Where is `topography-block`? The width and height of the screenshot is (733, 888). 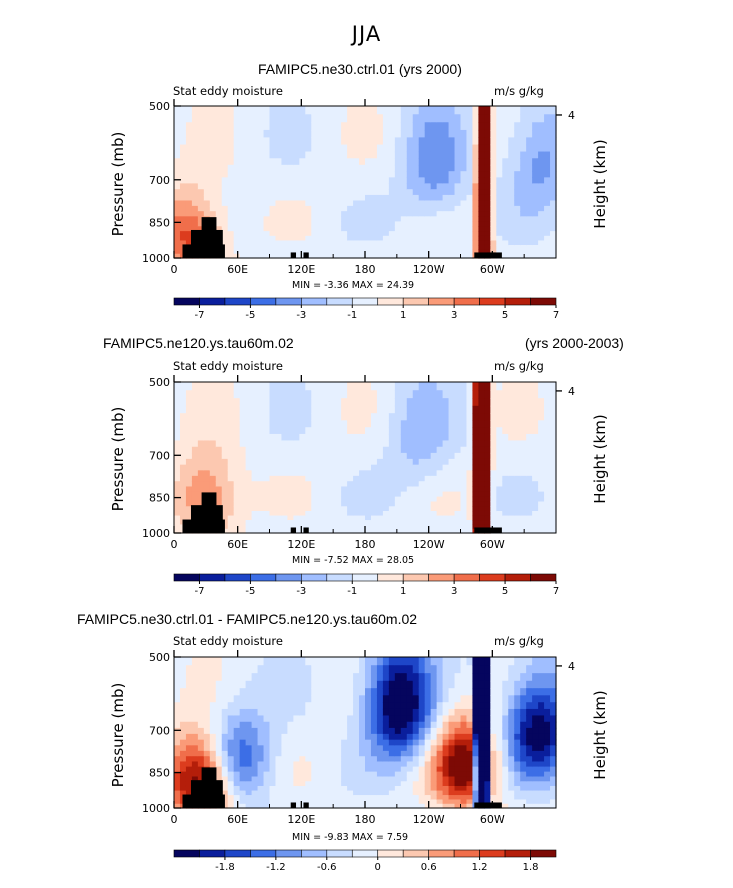 topography-block is located at coordinates (306, 530).